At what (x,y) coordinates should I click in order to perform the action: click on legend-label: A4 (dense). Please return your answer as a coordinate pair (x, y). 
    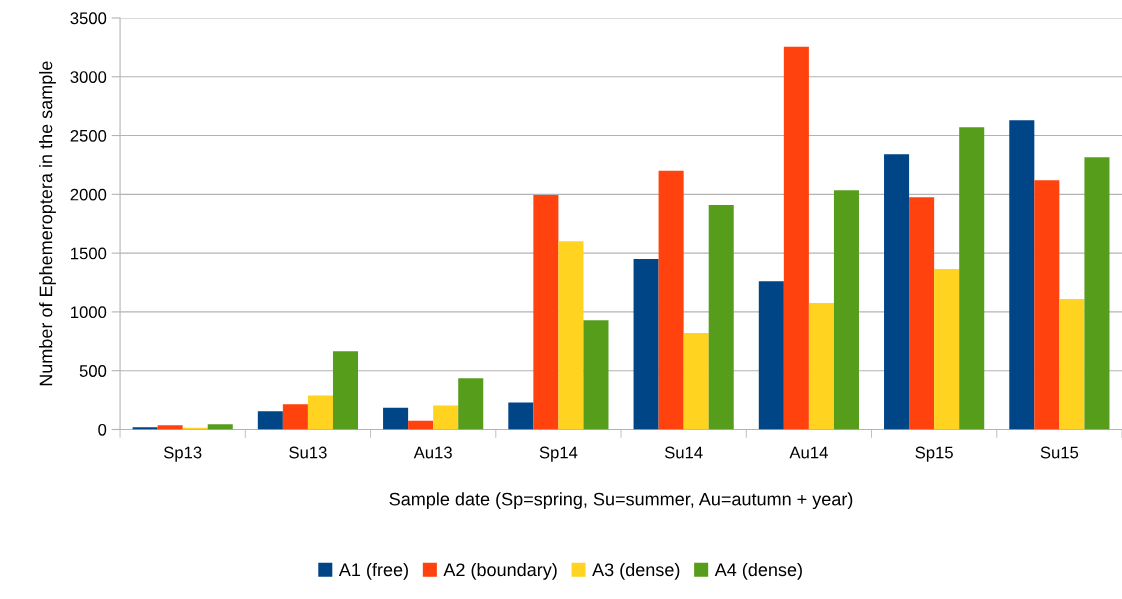
    Looking at the image, I should click on (758, 571).